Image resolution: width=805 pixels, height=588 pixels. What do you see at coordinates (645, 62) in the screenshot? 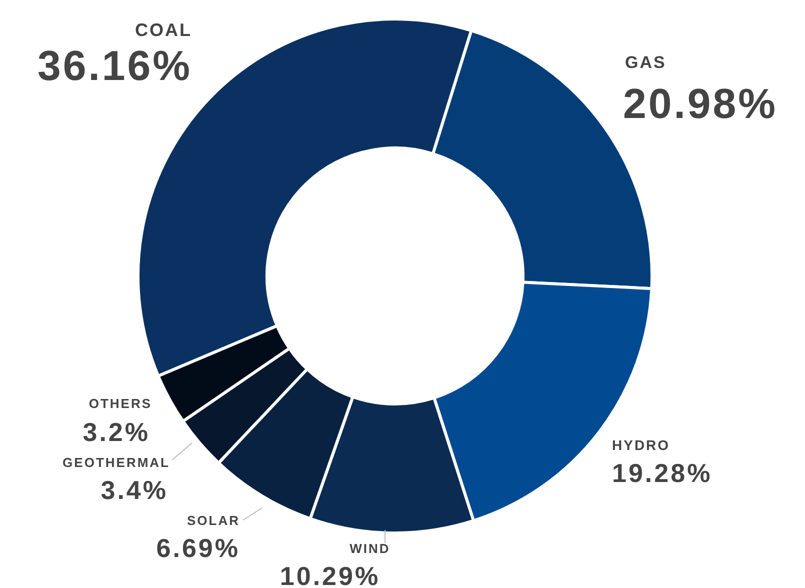
I see `slice-label: GAS` at bounding box center [645, 62].